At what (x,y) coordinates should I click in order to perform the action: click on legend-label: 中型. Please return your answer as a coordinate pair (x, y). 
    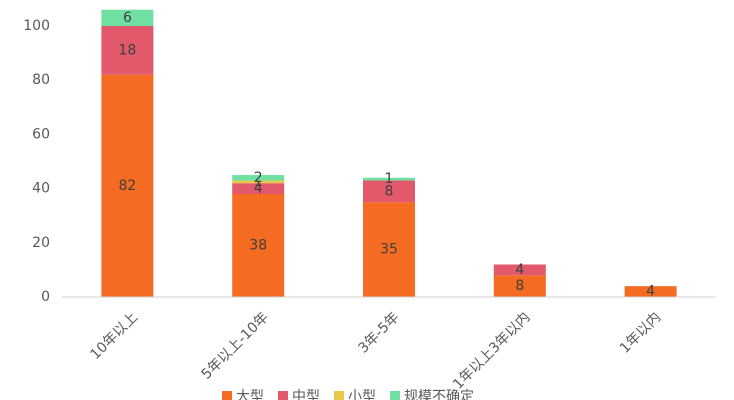
    Looking at the image, I should click on (306, 394).